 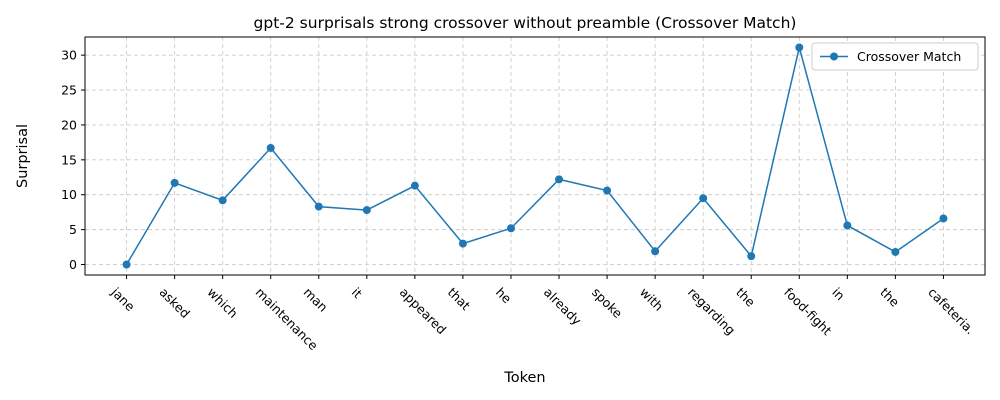 I want to click on x-tick-label: that, so click(x=459, y=299).